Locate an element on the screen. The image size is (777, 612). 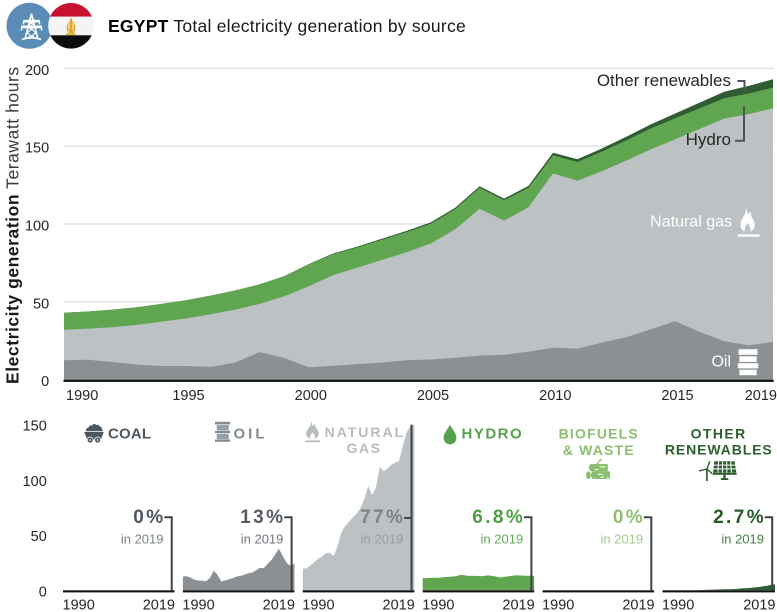
svg-text: 2005 is located at coordinates (433, 396).